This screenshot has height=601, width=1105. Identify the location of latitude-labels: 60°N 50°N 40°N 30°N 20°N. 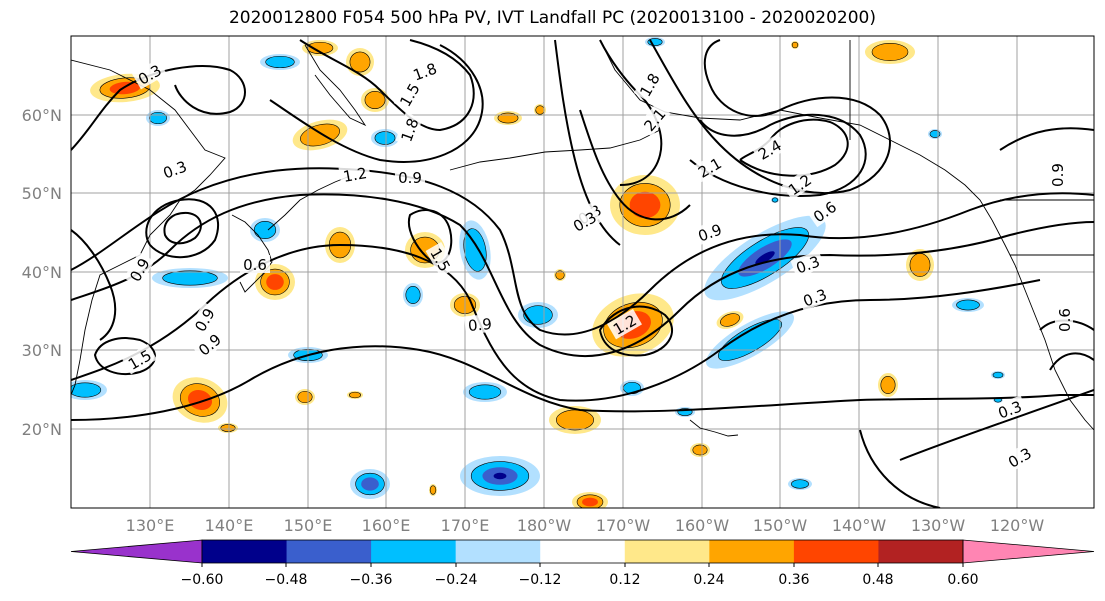
(42, 272).